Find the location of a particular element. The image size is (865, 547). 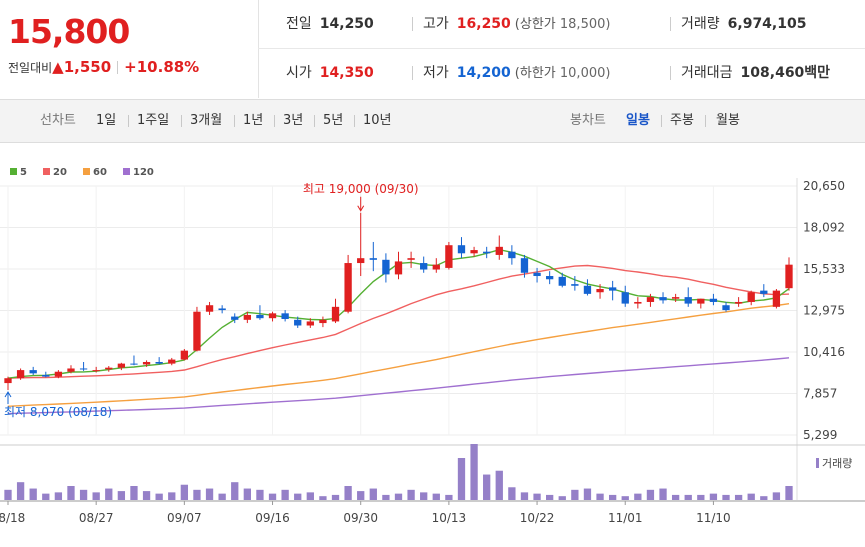

x-tick-label: 10/22 is located at coordinates (537, 518).